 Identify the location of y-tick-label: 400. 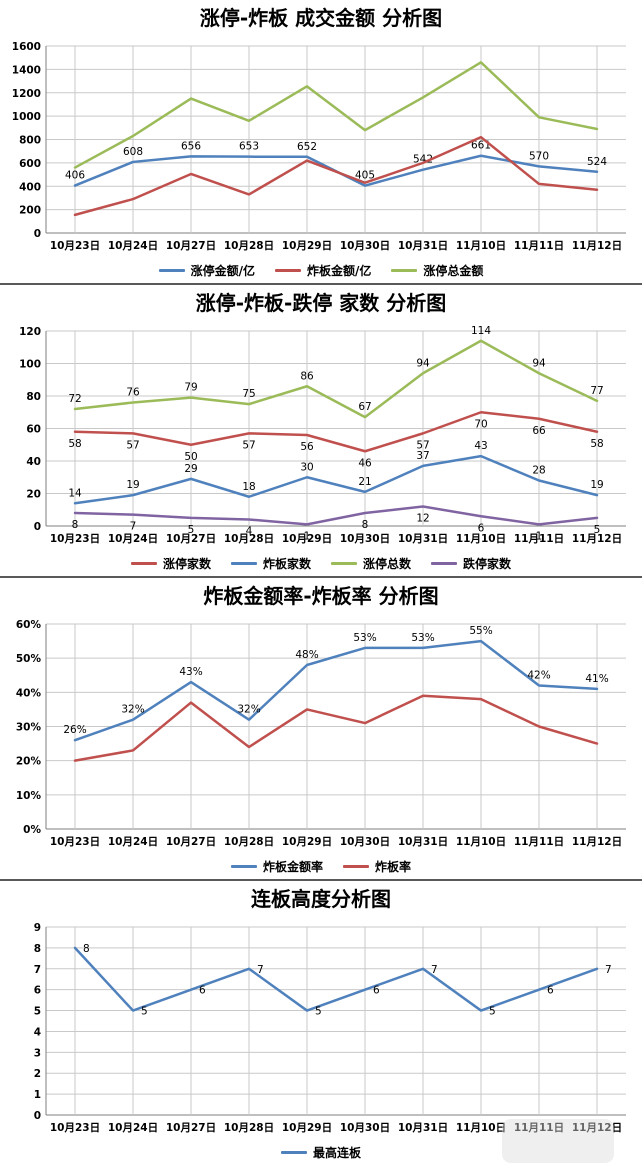
(30, 187).